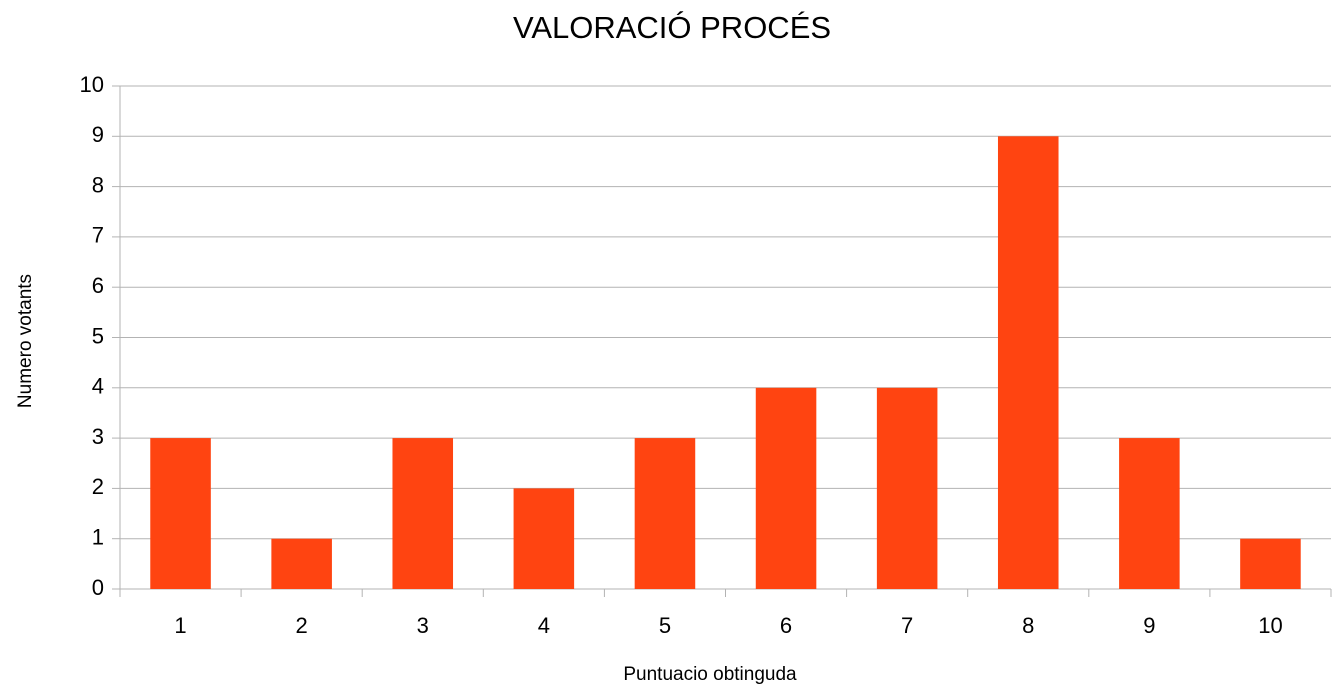  Describe the element at coordinates (92, 84) in the screenshot. I see `y-tick-label: 10` at that location.